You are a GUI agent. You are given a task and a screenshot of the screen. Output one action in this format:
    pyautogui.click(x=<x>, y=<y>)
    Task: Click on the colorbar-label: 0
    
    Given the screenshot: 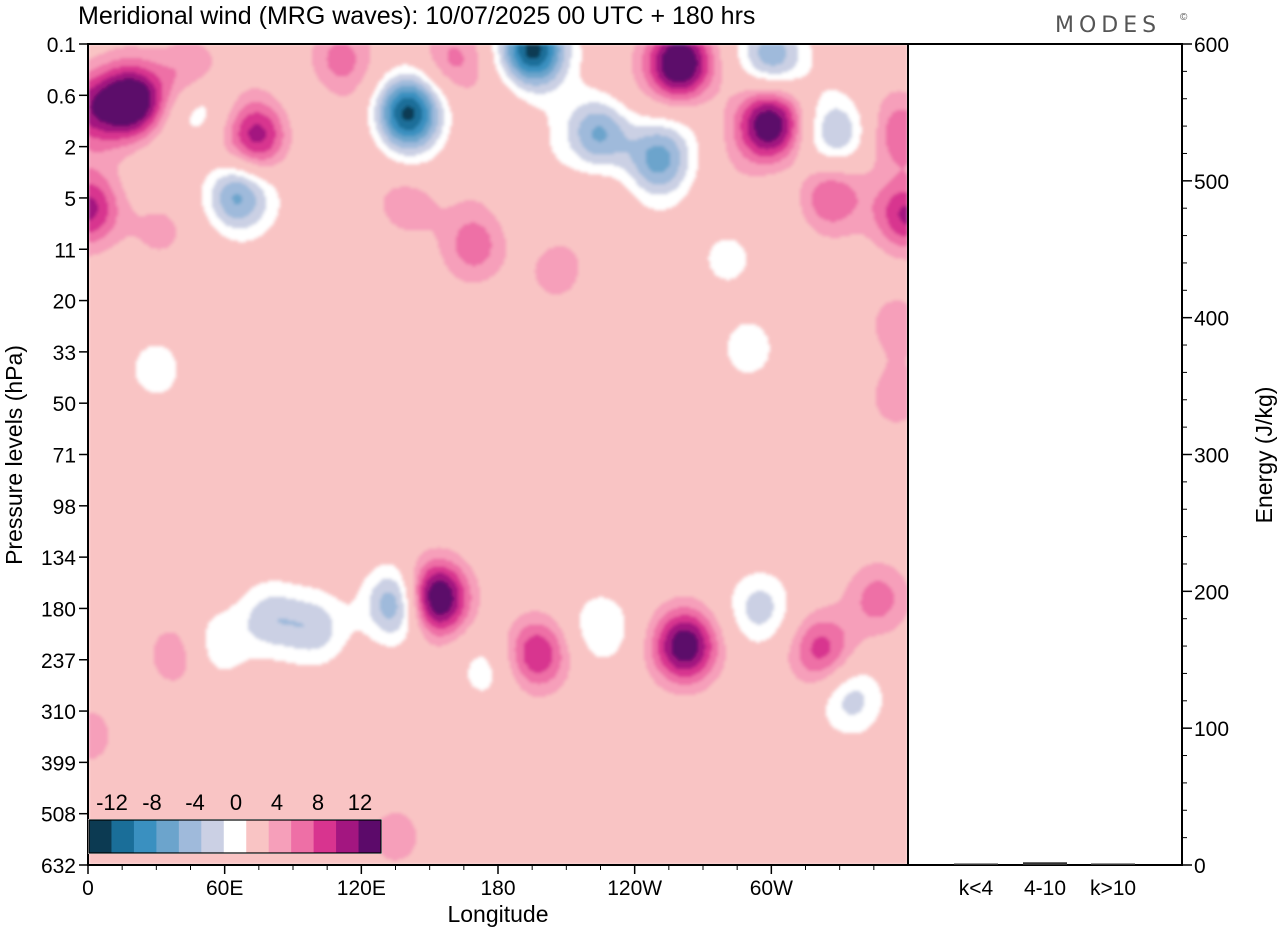 What is the action you would take?
    pyautogui.click(x=236, y=802)
    